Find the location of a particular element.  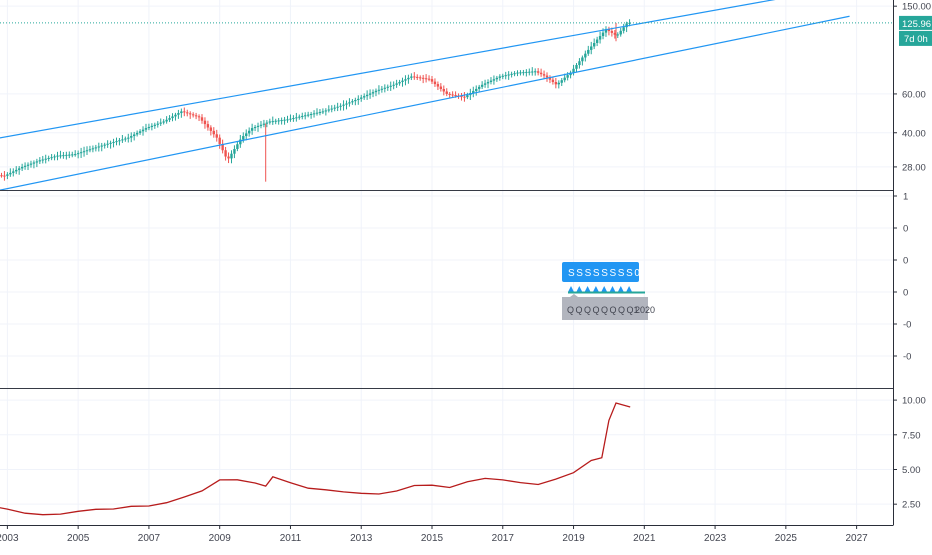

quarter-text: Q is located at coordinates (579, 310).